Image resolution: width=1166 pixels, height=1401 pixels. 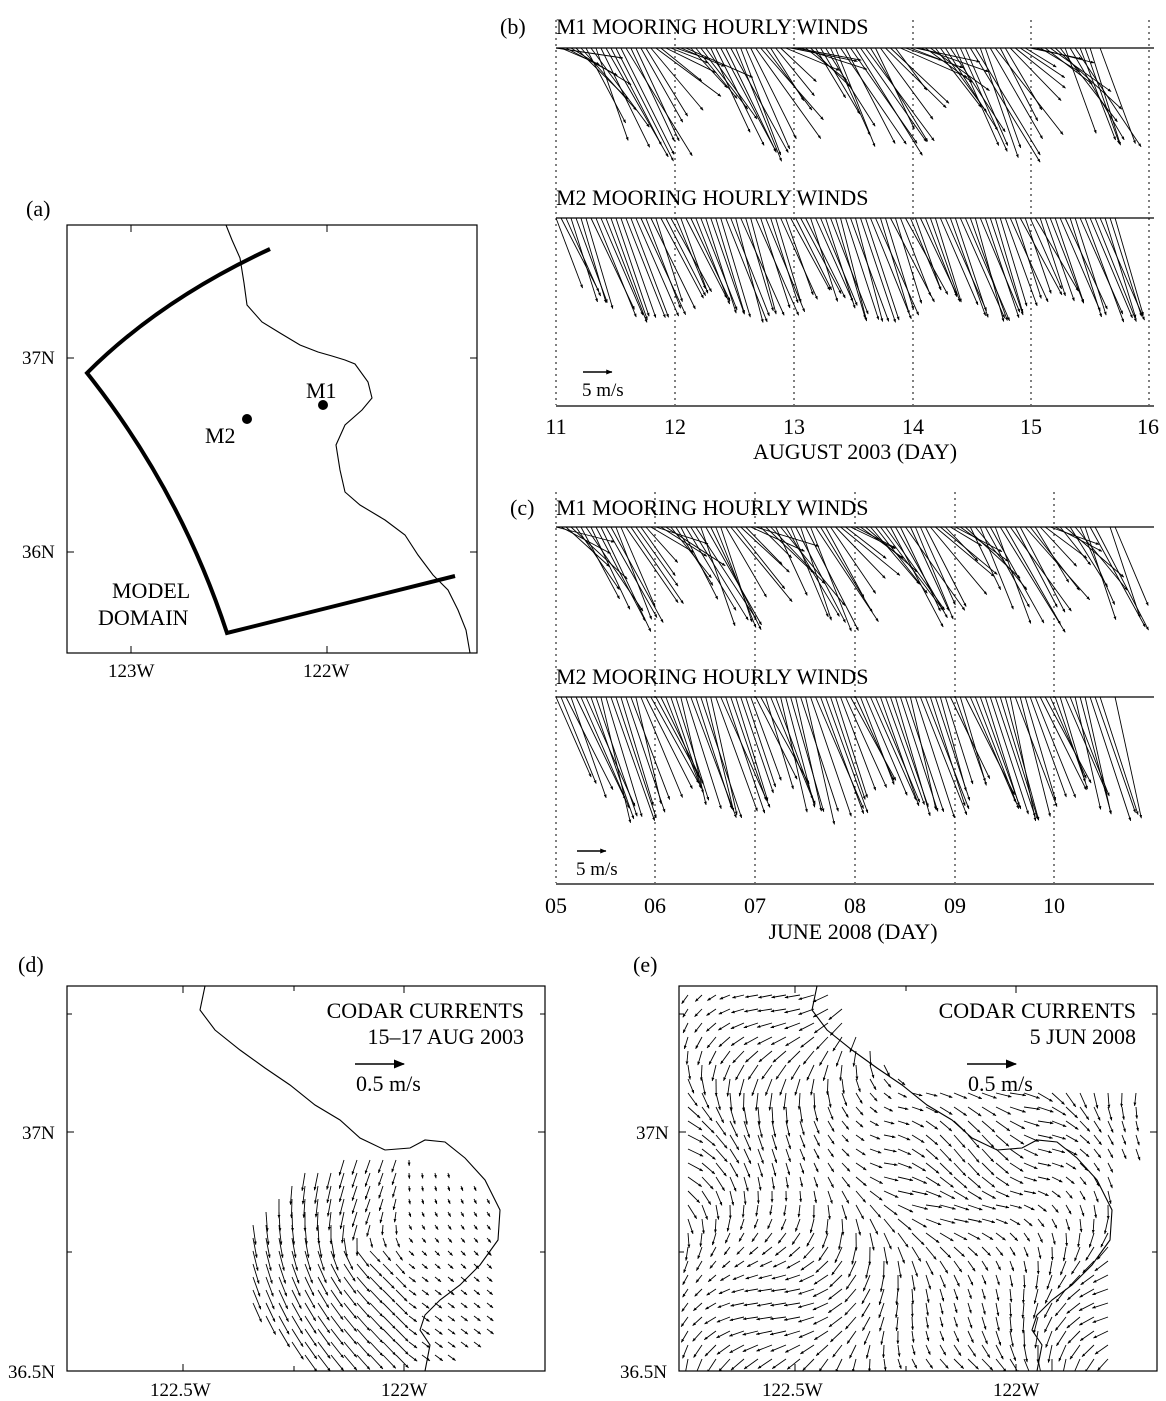 I want to click on panel-a: (a) 37N 36N 123W 122W M1 M2 MODEL DOMAIN, so click(x=250, y=439).